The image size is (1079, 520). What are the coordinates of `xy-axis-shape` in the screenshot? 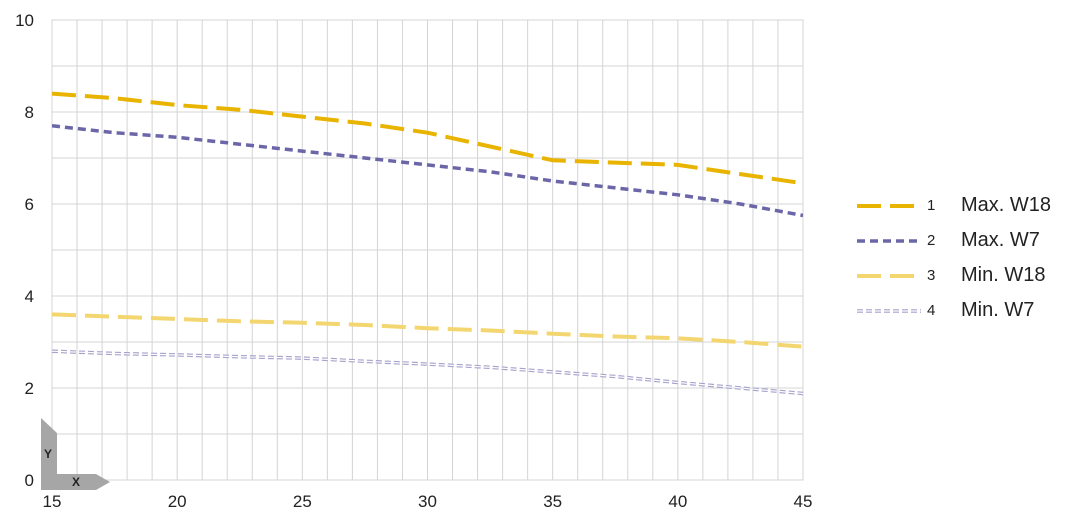 It's located at (75, 454).